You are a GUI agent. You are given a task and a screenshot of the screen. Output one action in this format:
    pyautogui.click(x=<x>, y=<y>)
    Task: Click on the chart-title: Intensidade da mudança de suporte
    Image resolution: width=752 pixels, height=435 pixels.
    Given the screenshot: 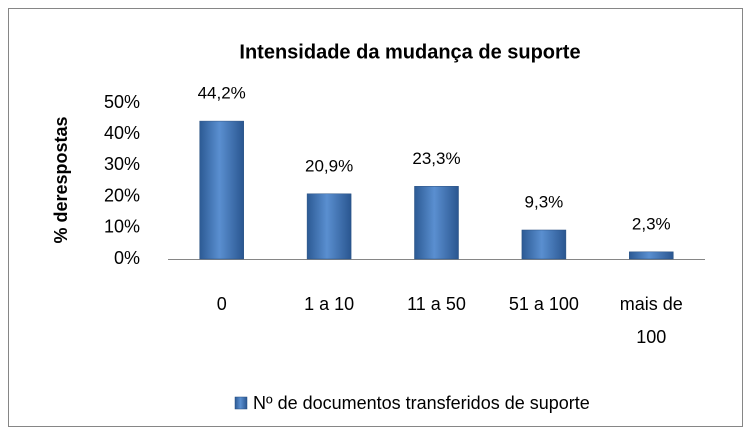 What is the action you would take?
    pyautogui.click(x=409, y=52)
    